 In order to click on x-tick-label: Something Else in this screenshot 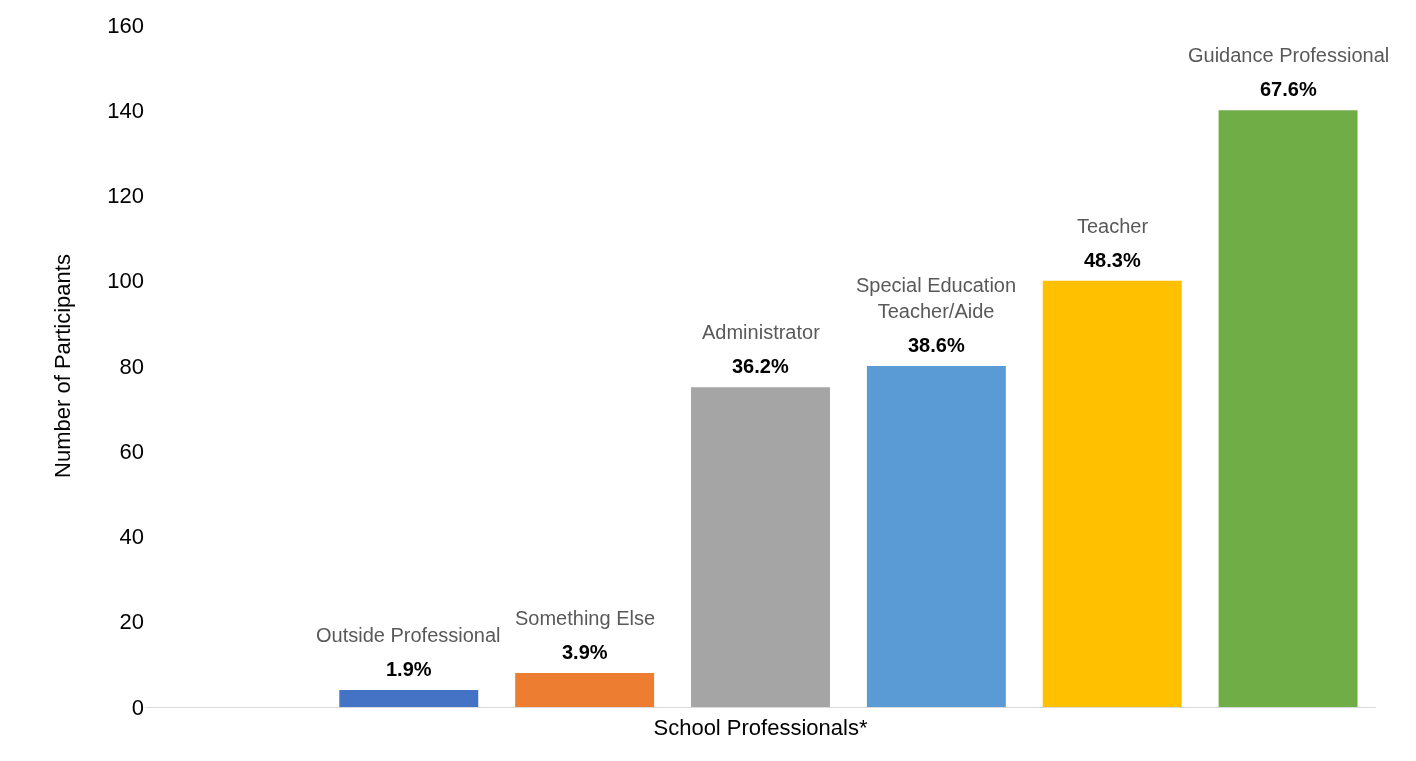, I will do `click(585, 618)`.